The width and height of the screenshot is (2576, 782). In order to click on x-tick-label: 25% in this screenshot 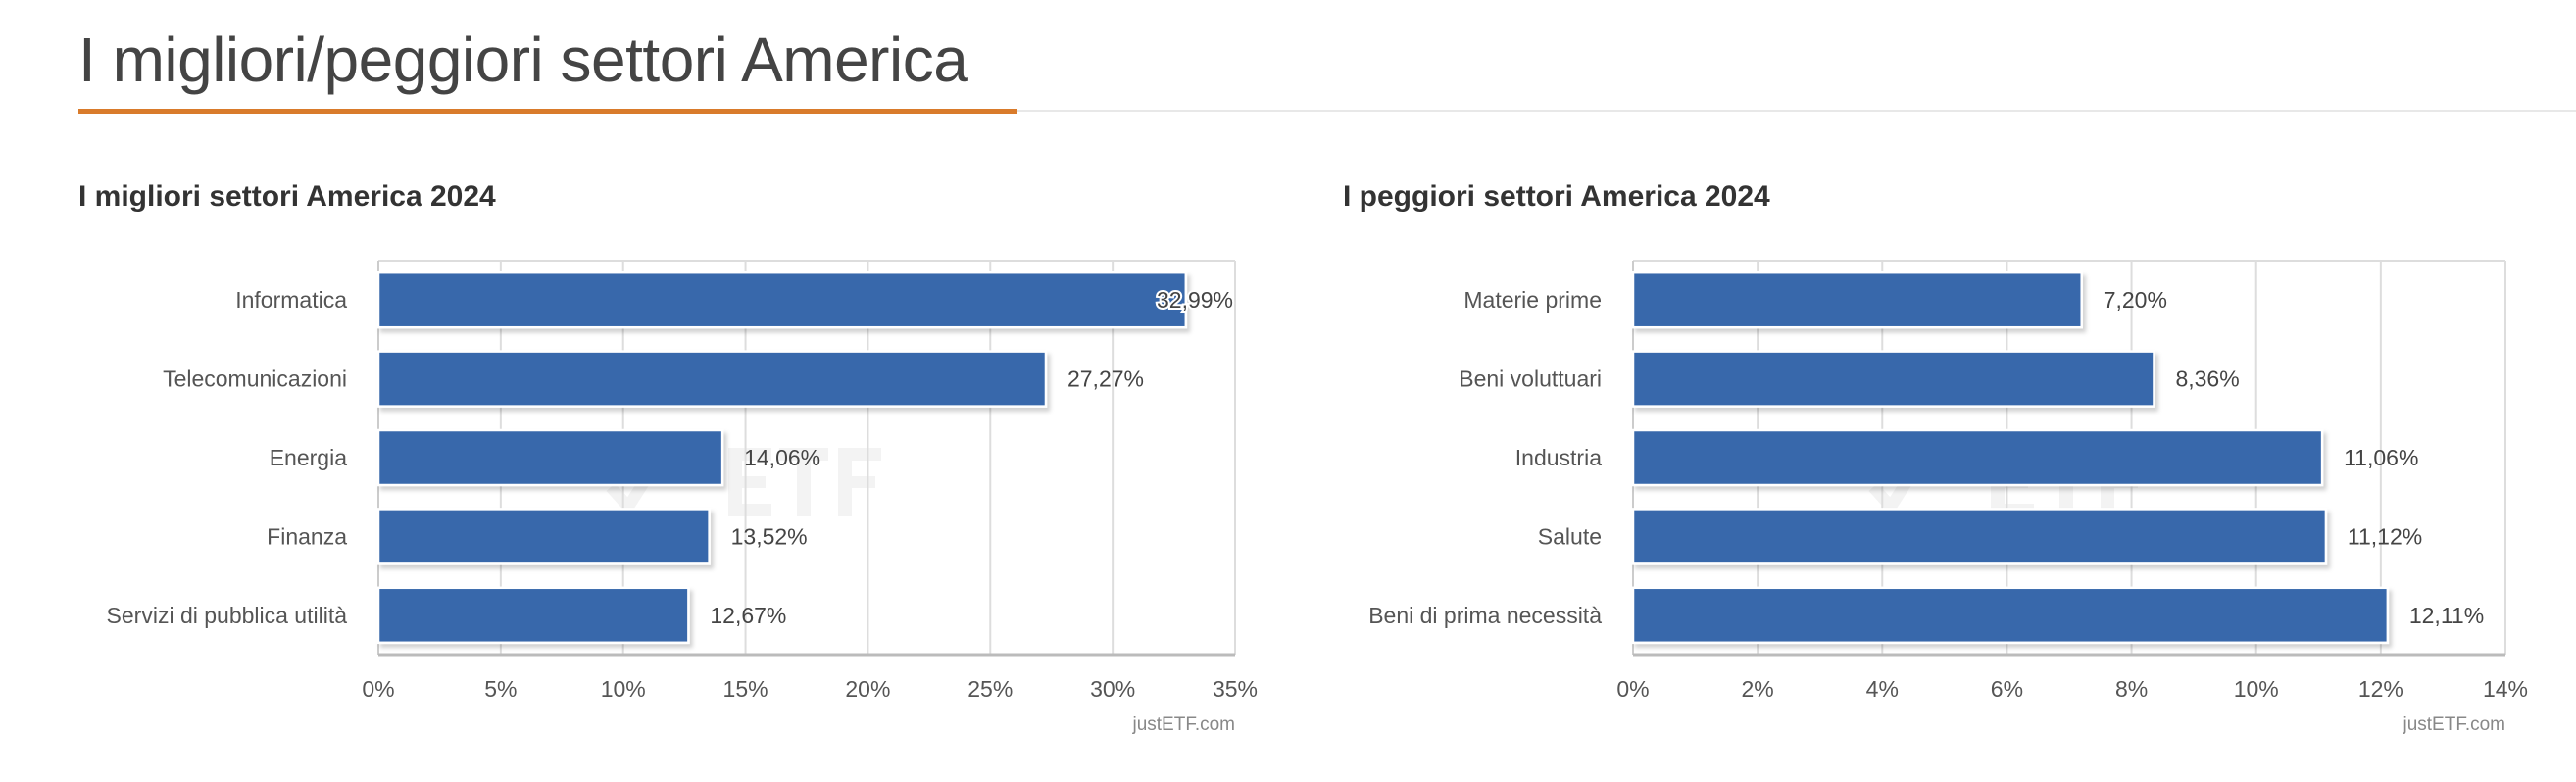, I will do `click(990, 689)`.